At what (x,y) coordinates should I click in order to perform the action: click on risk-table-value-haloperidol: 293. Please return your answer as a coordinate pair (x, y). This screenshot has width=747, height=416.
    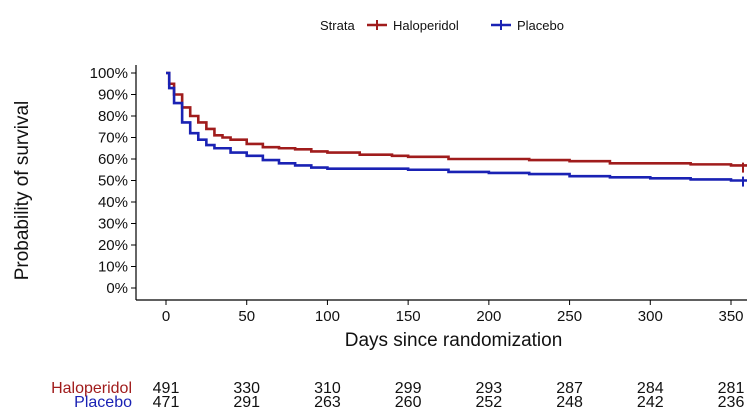
    Looking at the image, I should click on (489, 388).